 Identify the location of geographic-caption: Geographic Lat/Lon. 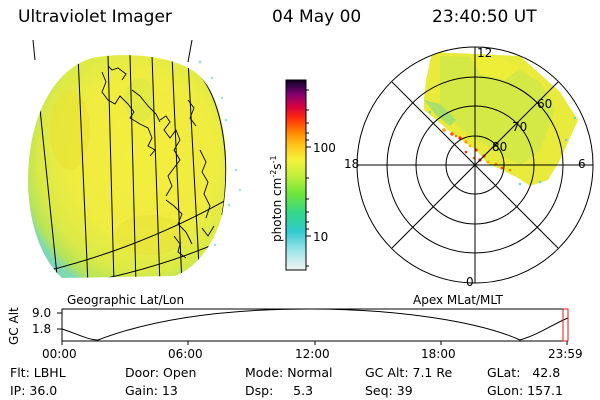
(126, 300).